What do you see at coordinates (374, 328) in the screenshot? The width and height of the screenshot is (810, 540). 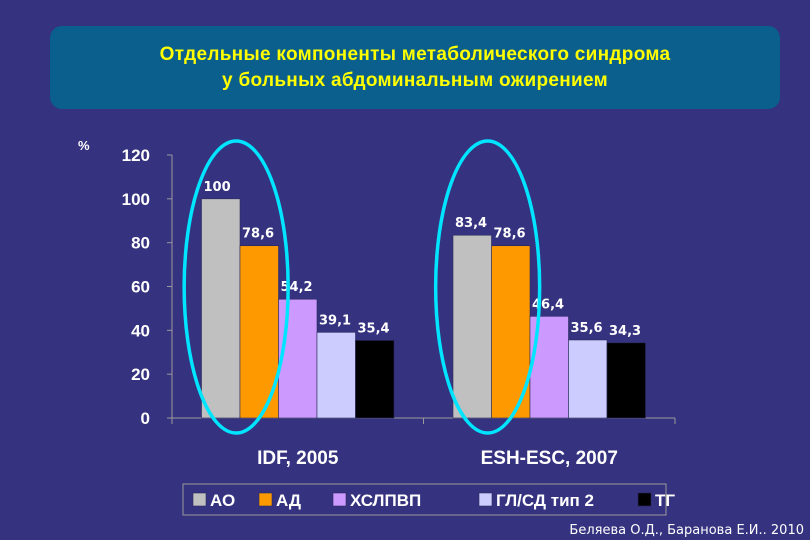 I see `data-label: 35,4` at bounding box center [374, 328].